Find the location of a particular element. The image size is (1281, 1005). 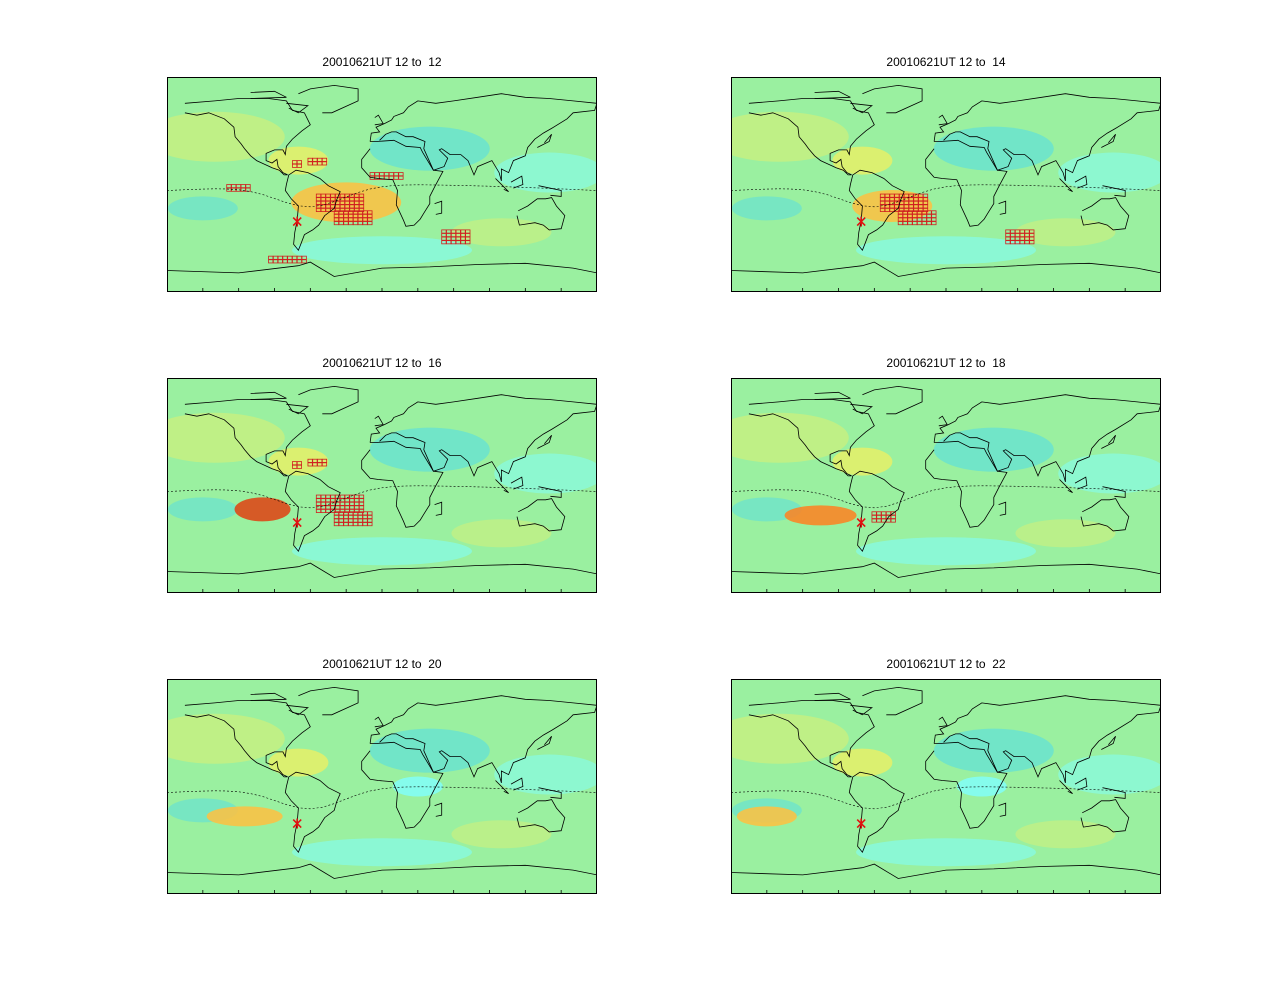

panel-title: 20010621UT 12 to 12 is located at coordinates (382, 62).